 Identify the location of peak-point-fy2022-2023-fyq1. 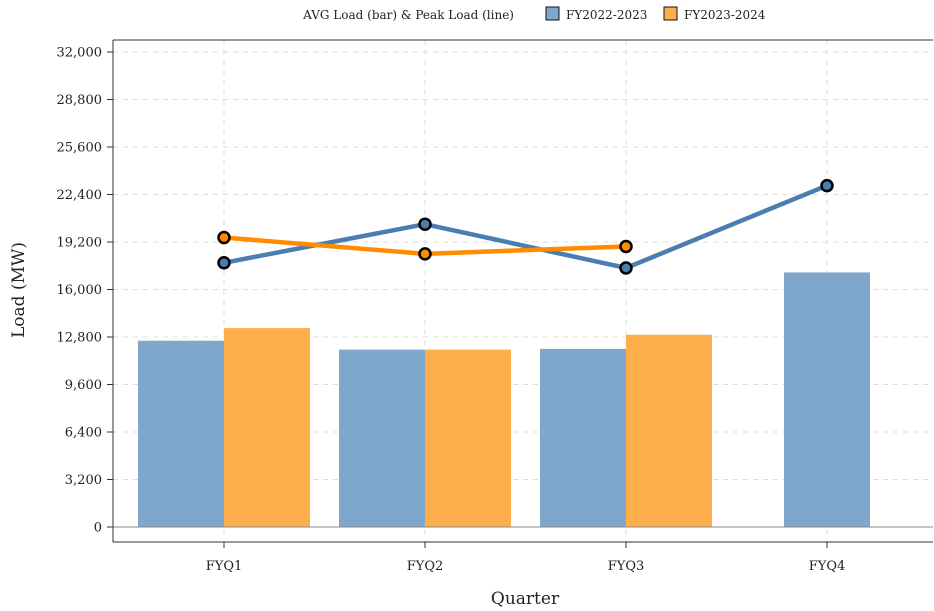
(224, 263).